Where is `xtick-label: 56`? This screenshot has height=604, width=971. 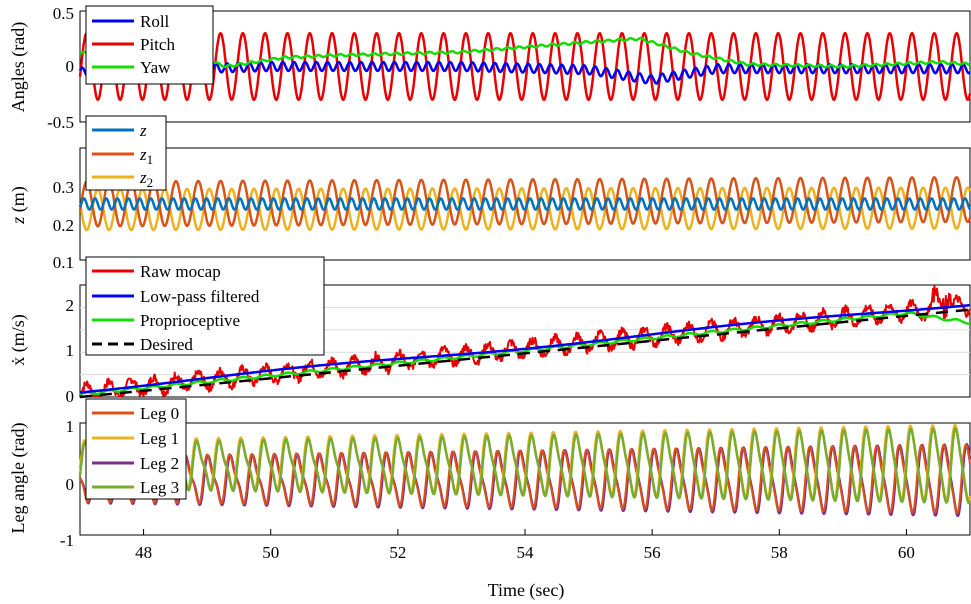
xtick-label: 56 is located at coordinates (652, 552).